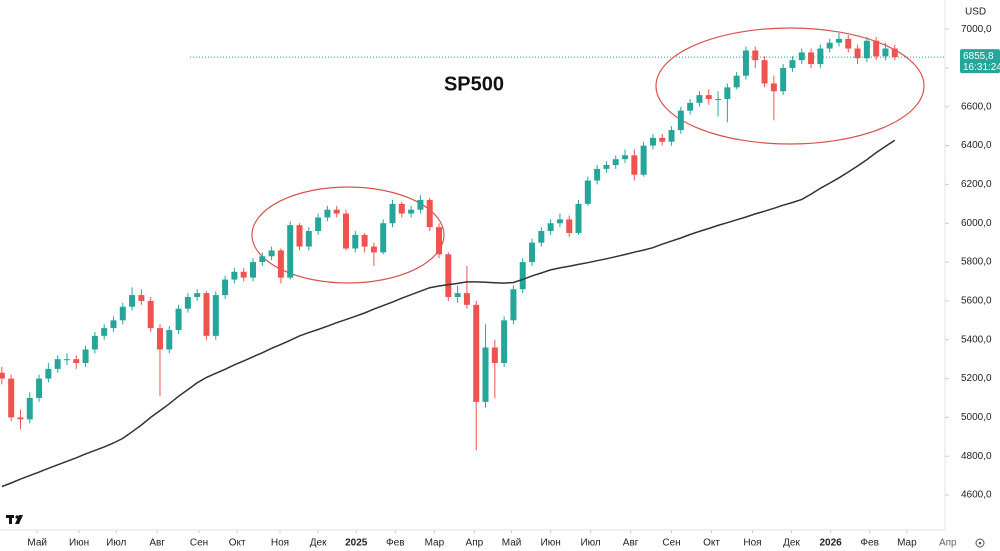 This screenshot has width=1000, height=551. I want to click on last-price-label: 6855,8, so click(978, 56).